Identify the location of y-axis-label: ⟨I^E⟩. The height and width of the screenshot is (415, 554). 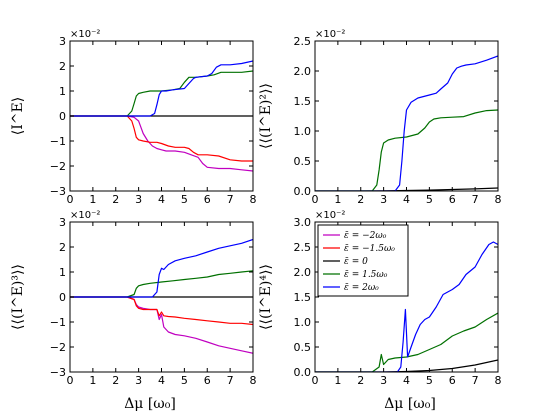
(18, 116).